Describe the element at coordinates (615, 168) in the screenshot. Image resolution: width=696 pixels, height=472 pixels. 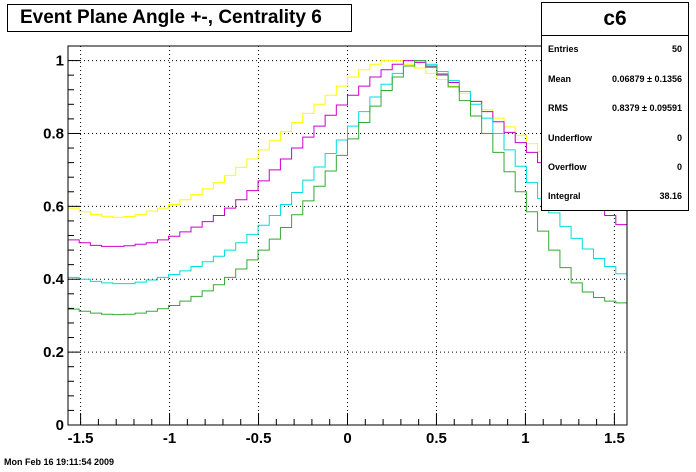
I see `stat-row-overflow: Overflow 0` at that location.